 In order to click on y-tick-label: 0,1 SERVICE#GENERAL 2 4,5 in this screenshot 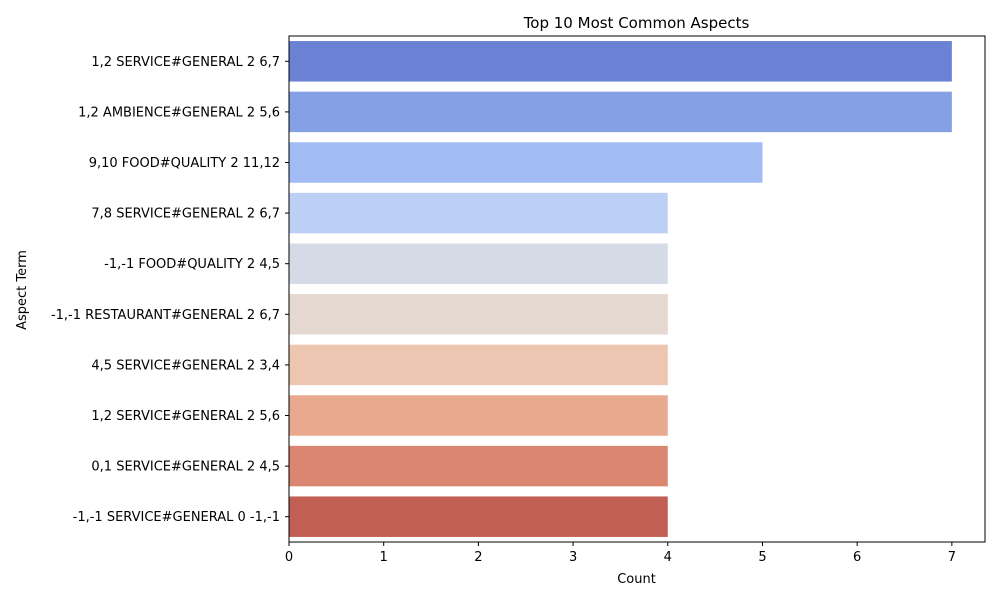, I will do `click(185, 467)`.